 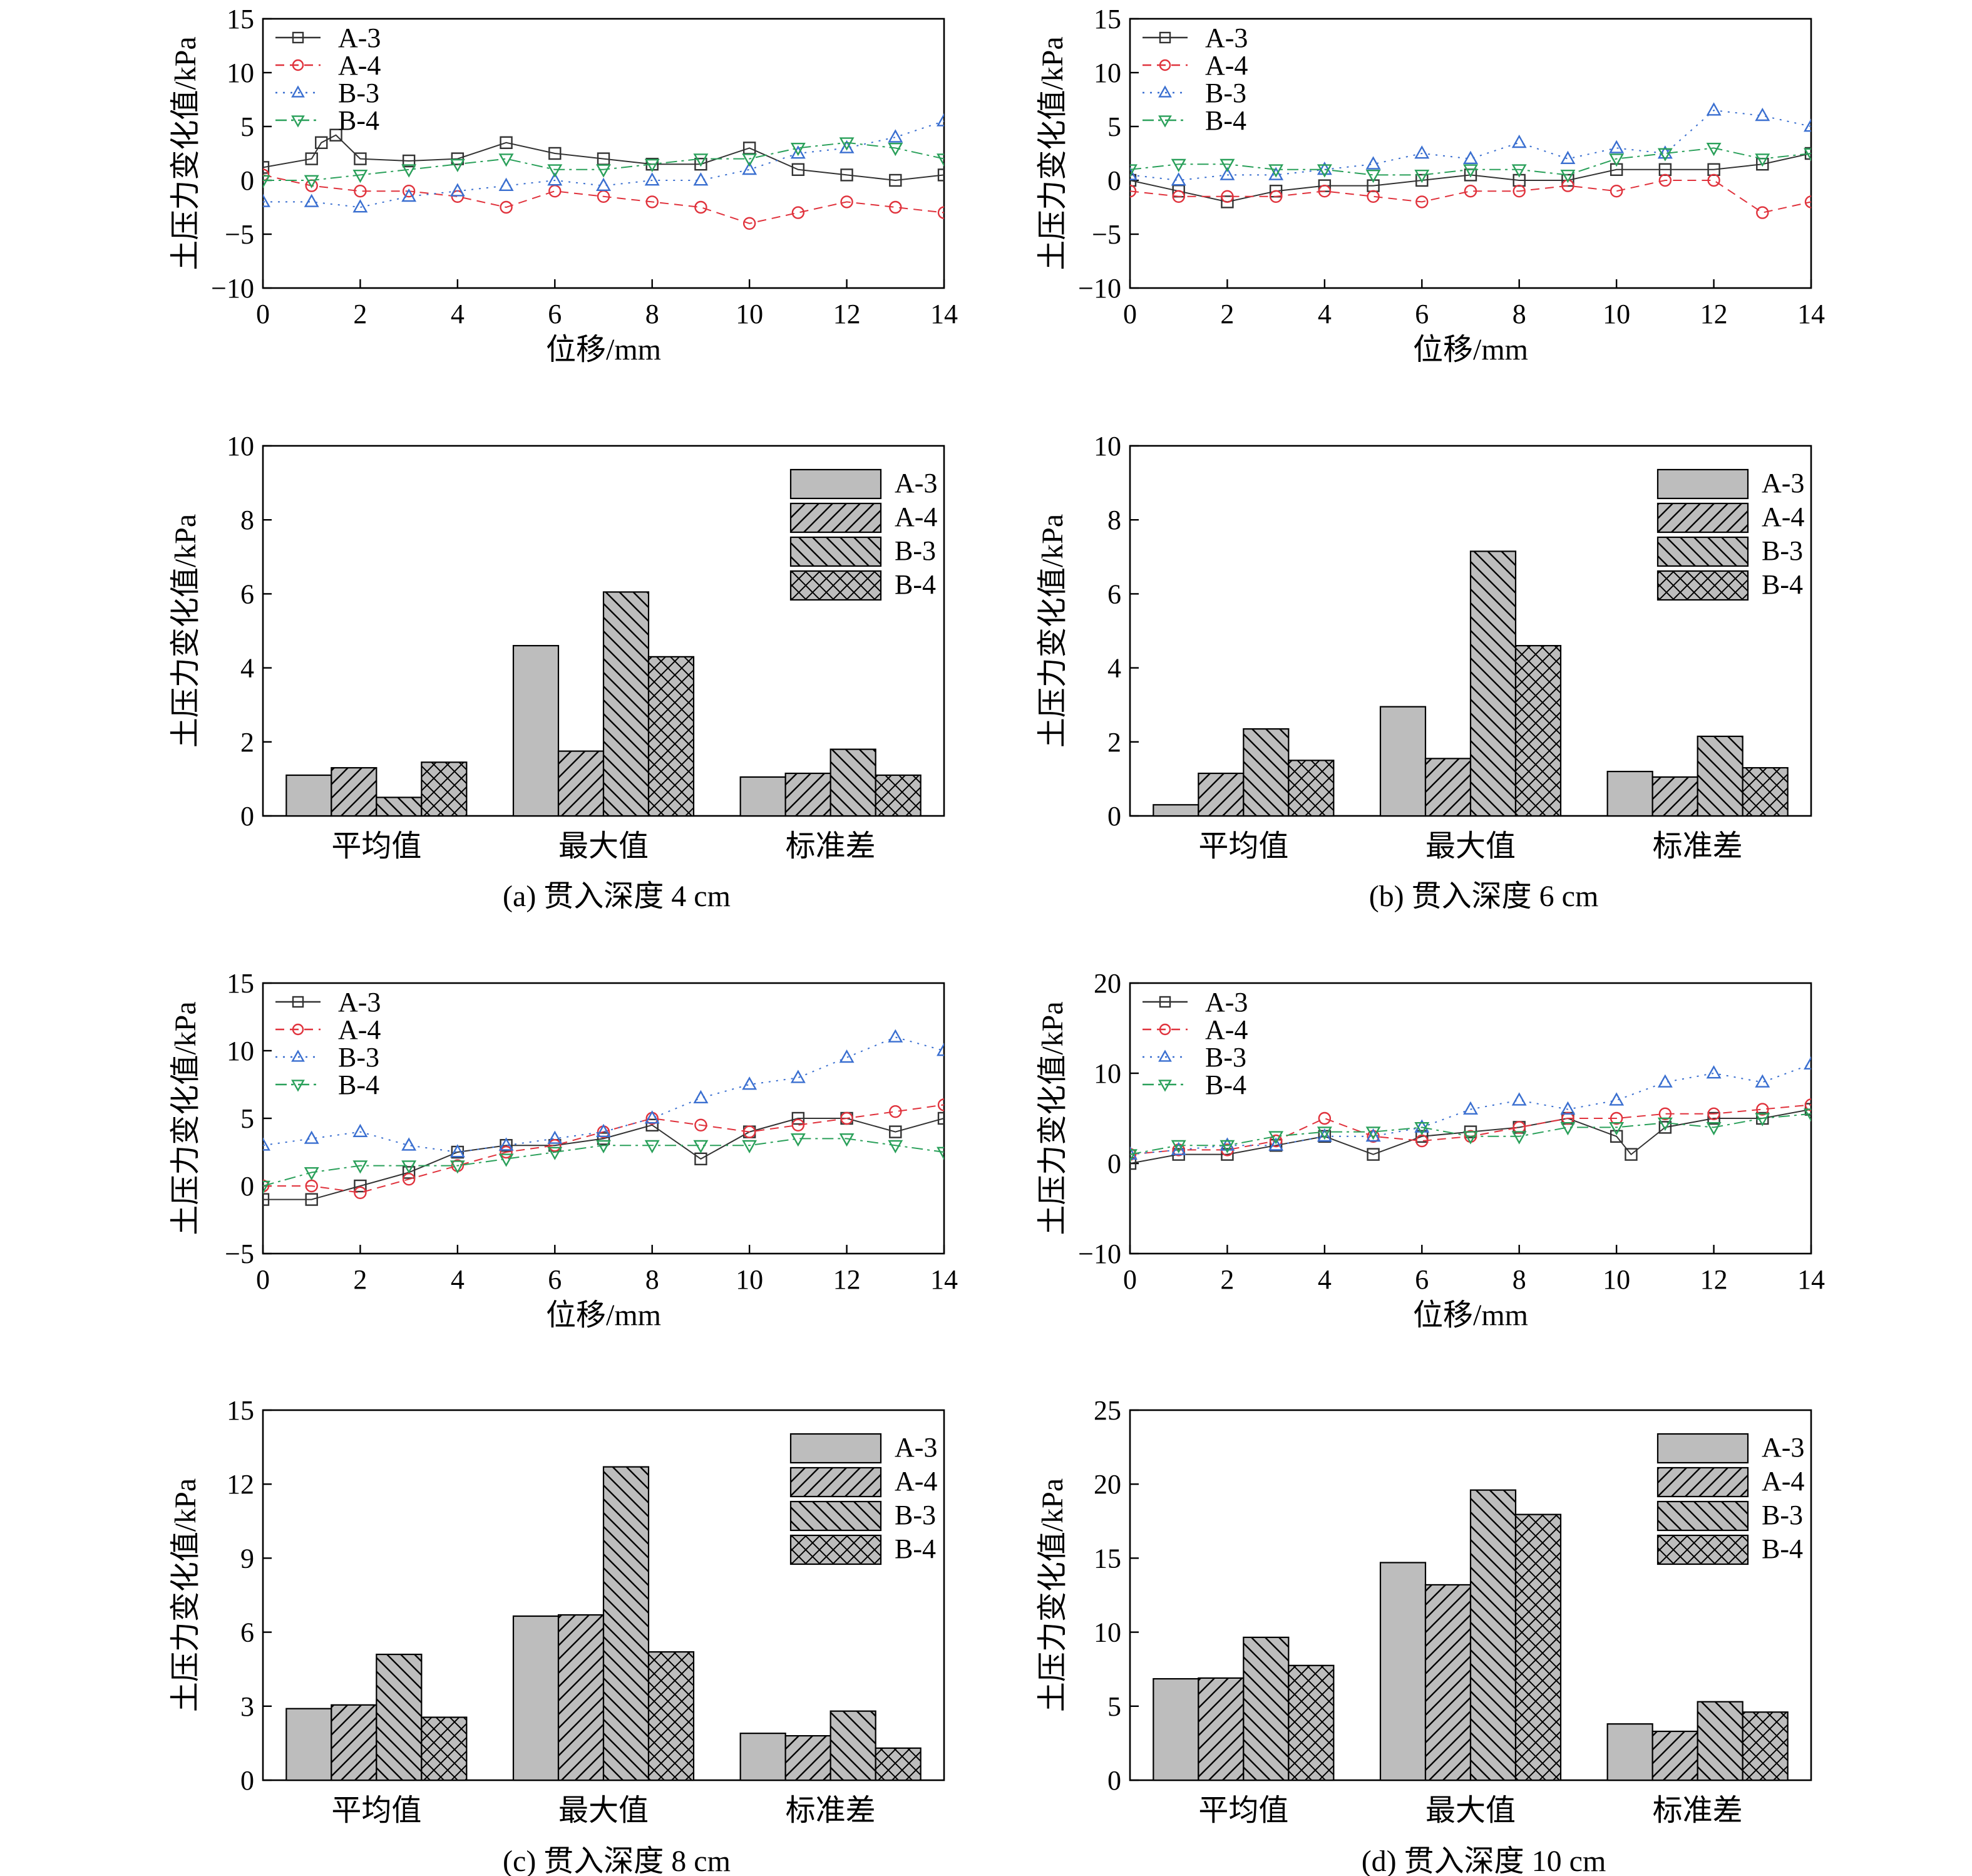 I want to click on y-tick-label: 5, so click(x=1114, y=1706).